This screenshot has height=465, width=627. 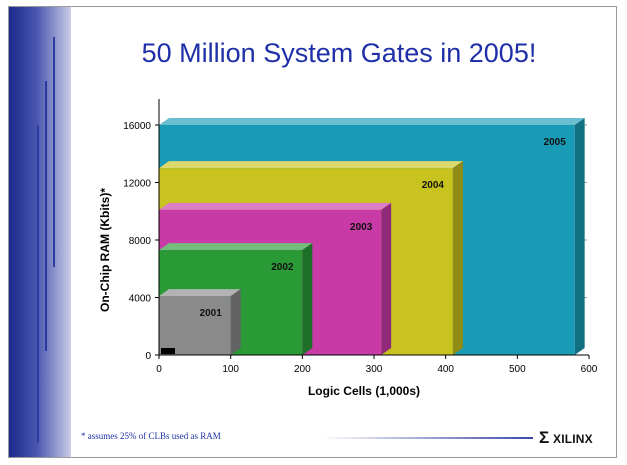 What do you see at coordinates (275, 206) in the screenshot?
I see `block-top-2003` at bounding box center [275, 206].